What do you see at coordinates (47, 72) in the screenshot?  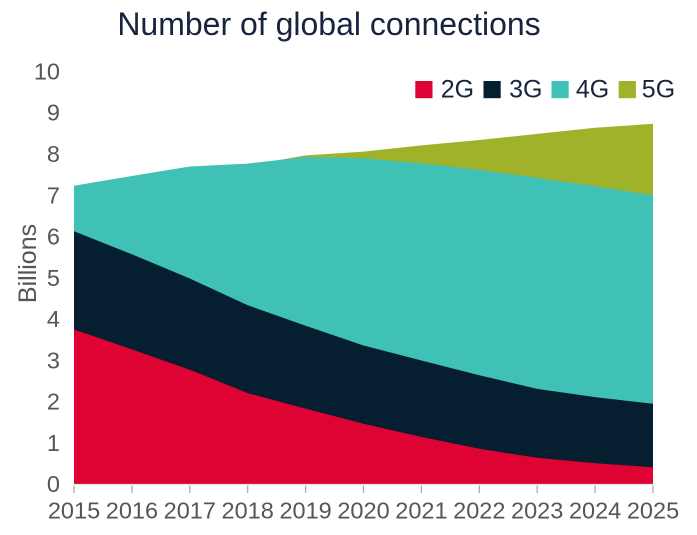 I see `svg-text: 10` at bounding box center [47, 72].